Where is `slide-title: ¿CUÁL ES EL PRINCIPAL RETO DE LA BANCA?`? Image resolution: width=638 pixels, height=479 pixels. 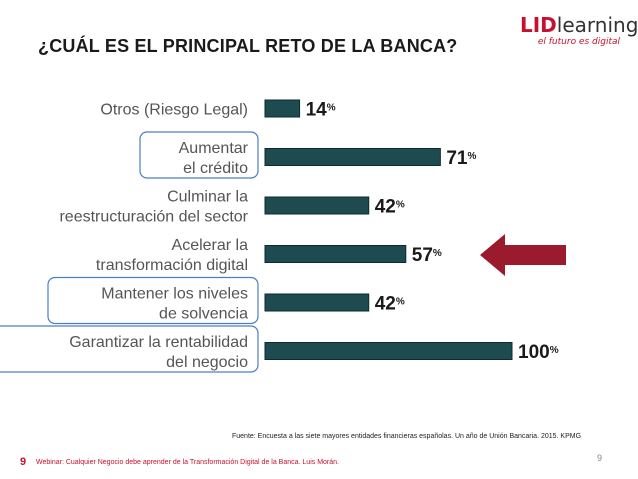
slide-title: ¿CUÁL ES EL PRINCIPAL RETO DE LA BANCA? is located at coordinates (248, 46).